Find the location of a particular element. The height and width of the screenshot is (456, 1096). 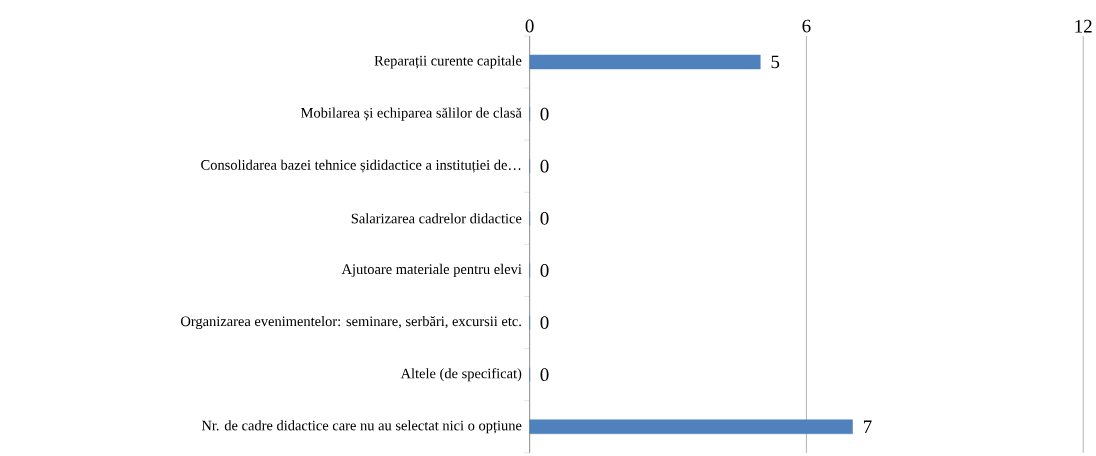

x-tick-label: 0 is located at coordinates (529, 26).